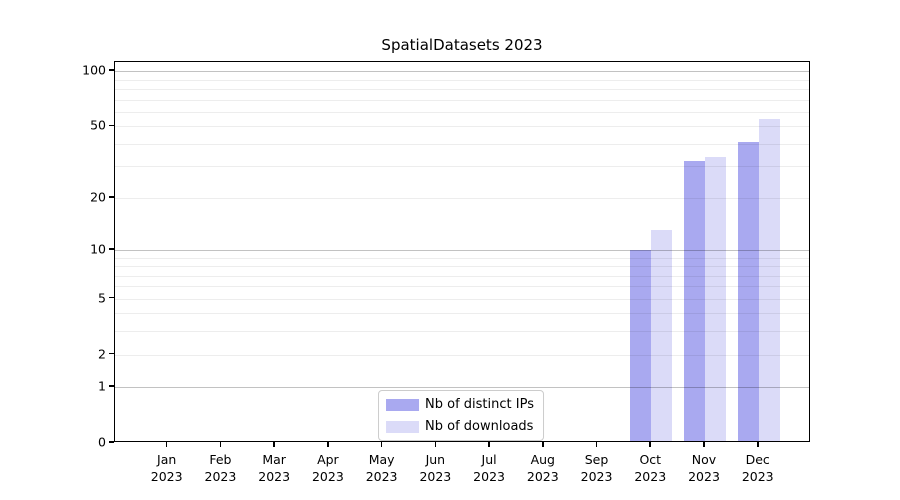  I want to click on bar-nov-series1, so click(715, 298).